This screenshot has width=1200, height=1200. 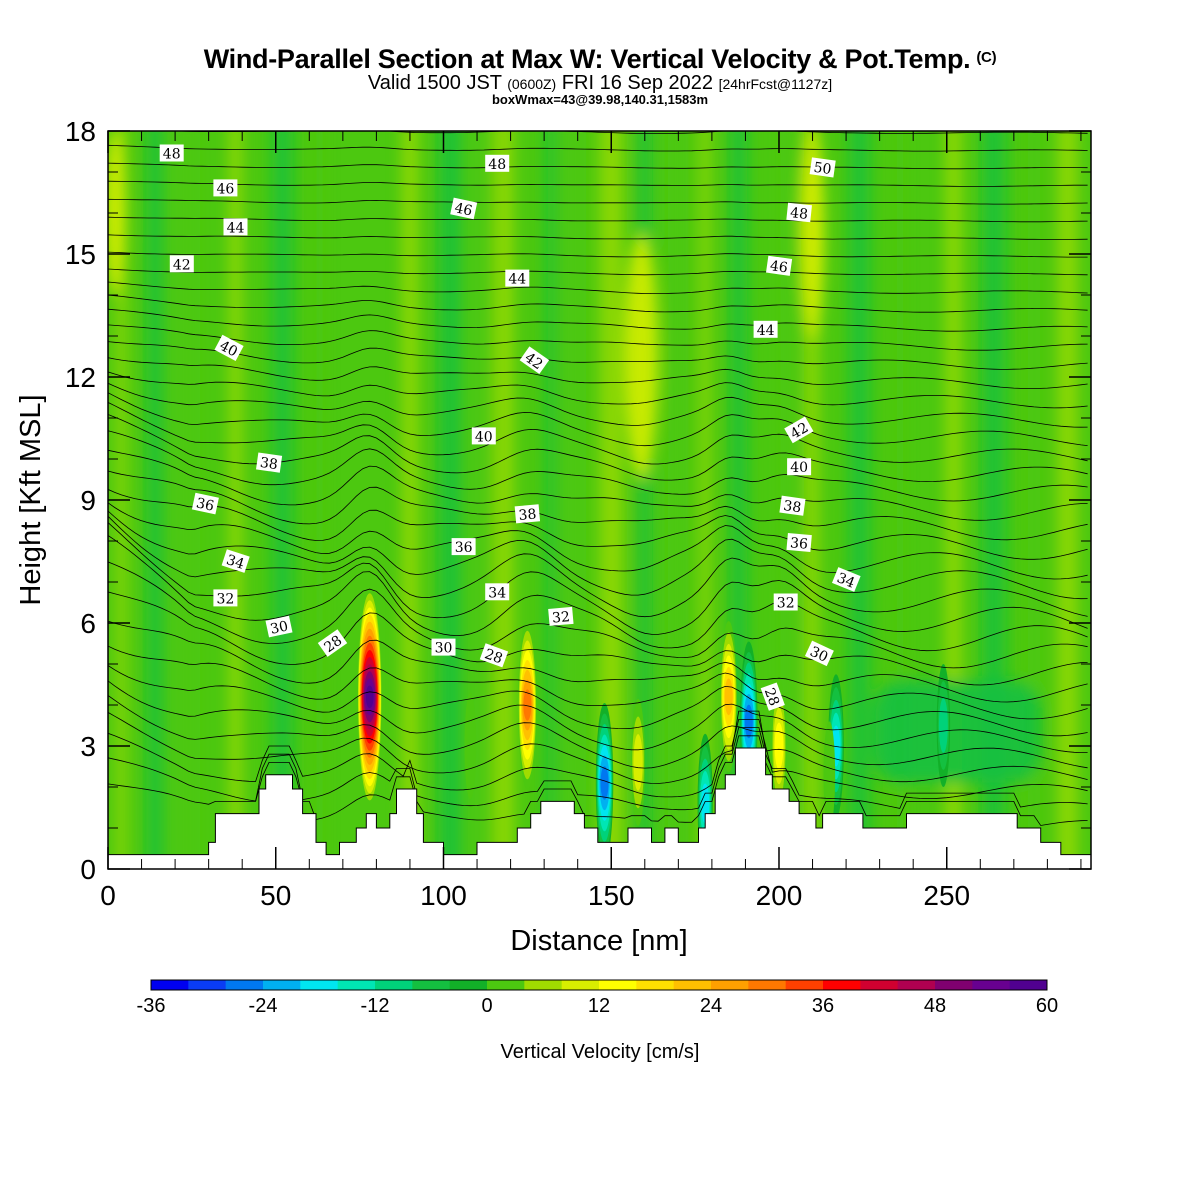 What do you see at coordinates (786, 604) in the screenshot?
I see `theta-label-text: 32` at bounding box center [786, 604].